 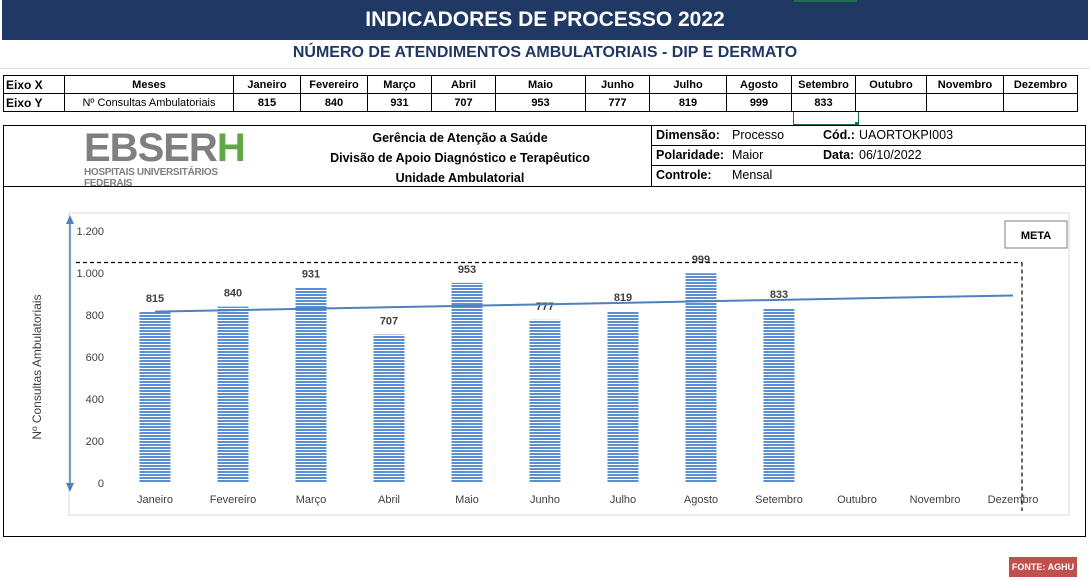 What do you see at coordinates (155, 500) in the screenshot?
I see `x-tick-label: Janeiro` at bounding box center [155, 500].